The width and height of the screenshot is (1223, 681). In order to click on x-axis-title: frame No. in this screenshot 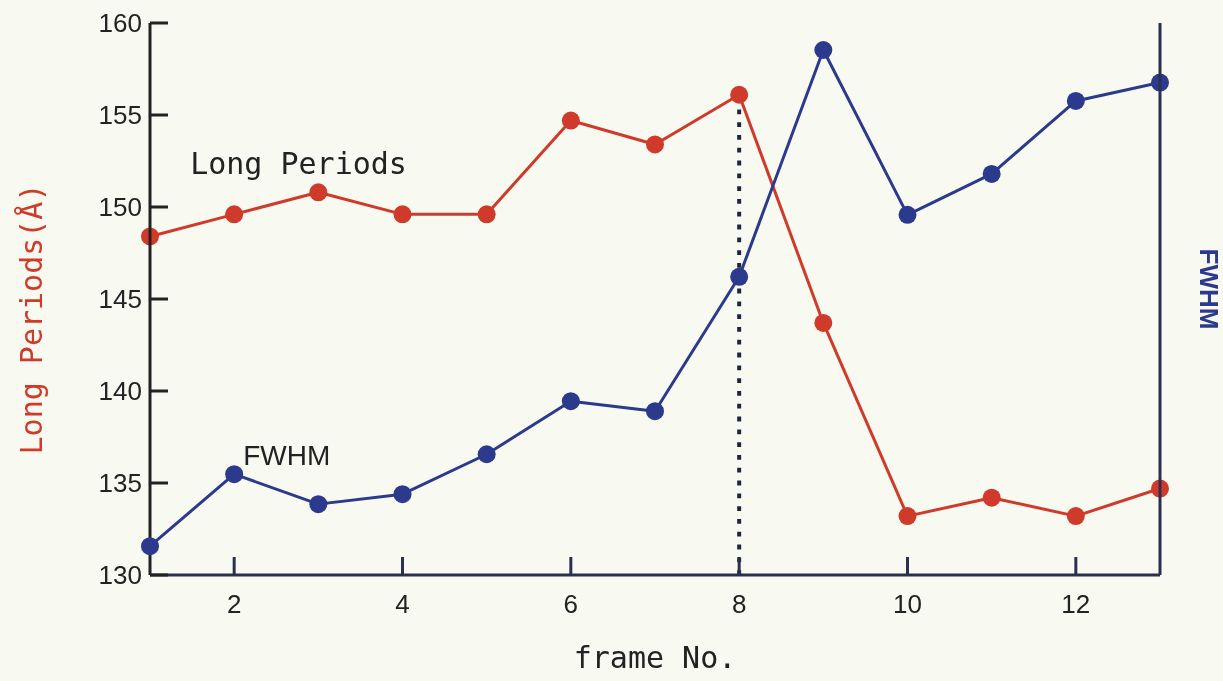, I will do `click(655, 657)`.